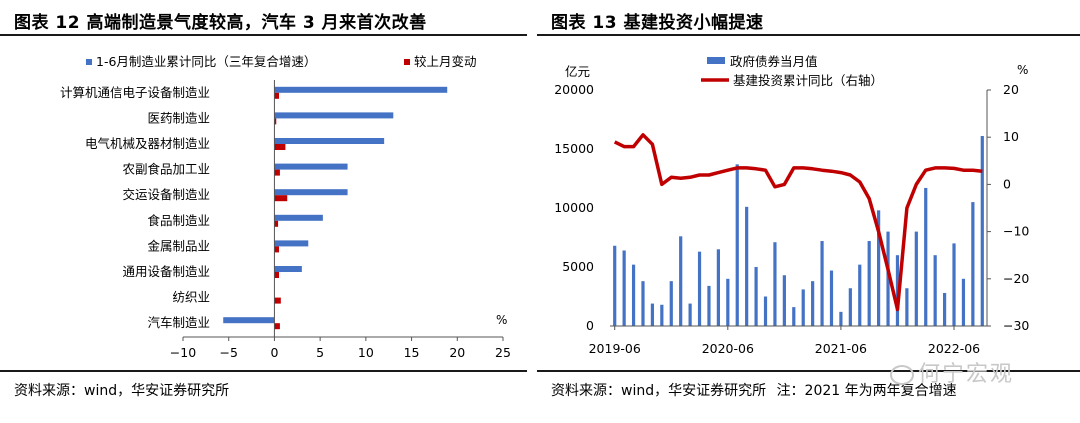 The image size is (1080, 423). I want to click on right-axis-tick-label: 20, so click(1011, 89).